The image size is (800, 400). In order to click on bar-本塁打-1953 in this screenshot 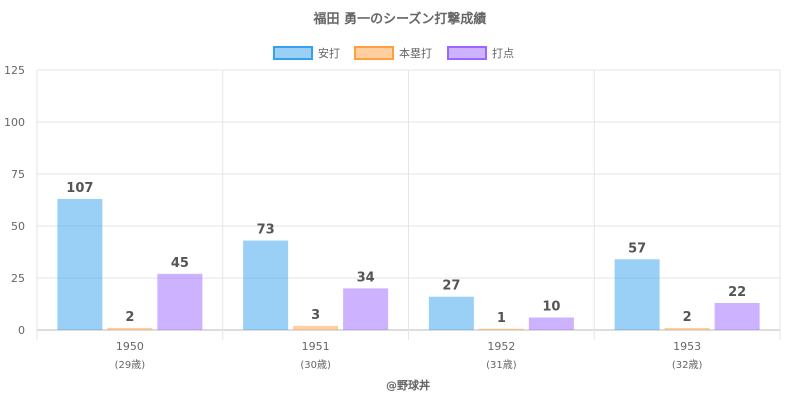, I will do `click(687, 328)`.